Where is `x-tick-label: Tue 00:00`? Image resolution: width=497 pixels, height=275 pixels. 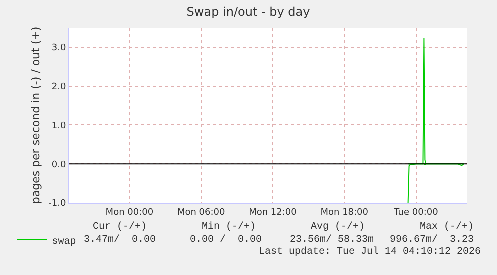
x-tick-label: Tue 00:00 is located at coordinates (416, 213).